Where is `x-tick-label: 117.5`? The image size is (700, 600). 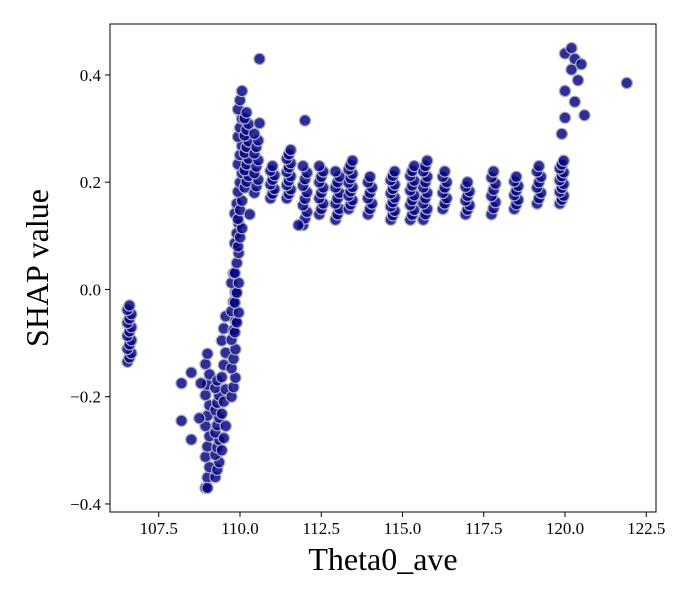
x-tick-label: 117.5 is located at coordinates (484, 528).